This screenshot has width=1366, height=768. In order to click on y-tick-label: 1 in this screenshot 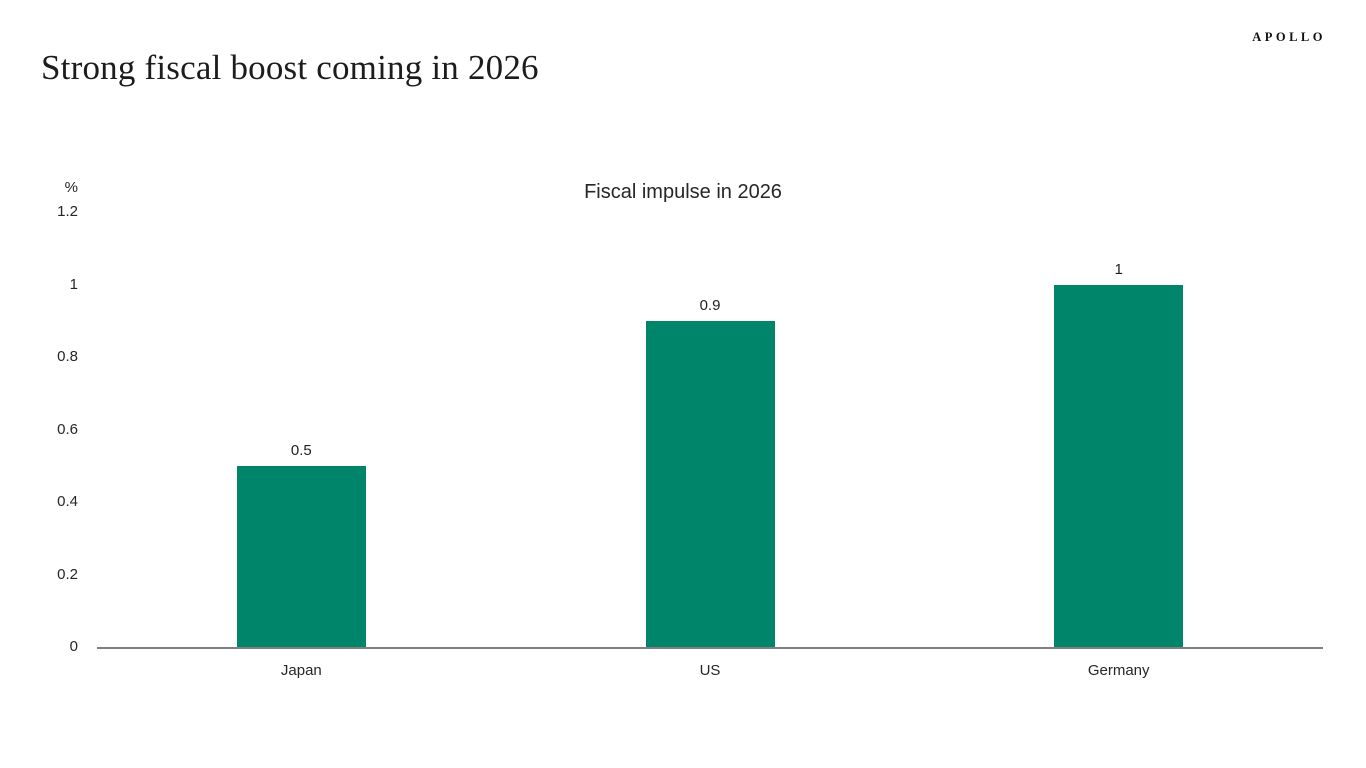, I will do `click(73, 284)`.